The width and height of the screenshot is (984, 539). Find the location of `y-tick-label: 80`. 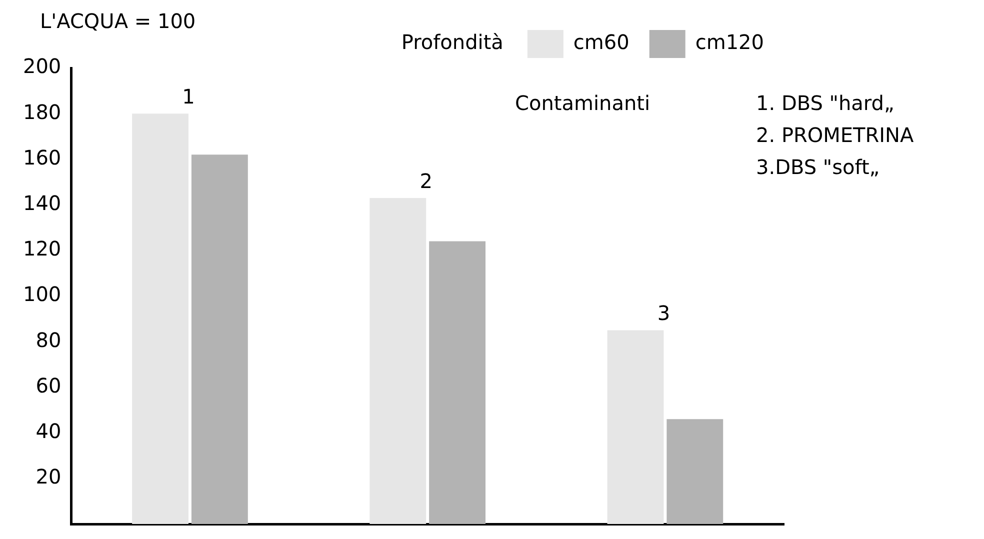

y-tick-label: 80 is located at coordinates (49, 340).